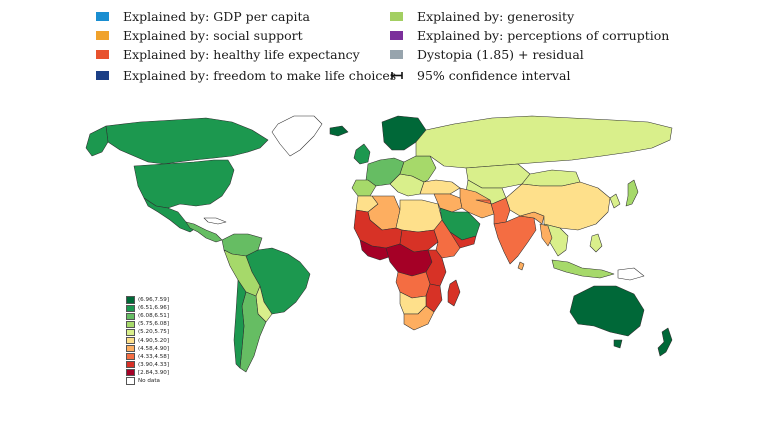  I want to click on confidence-interval-icon, so click(396, 75).